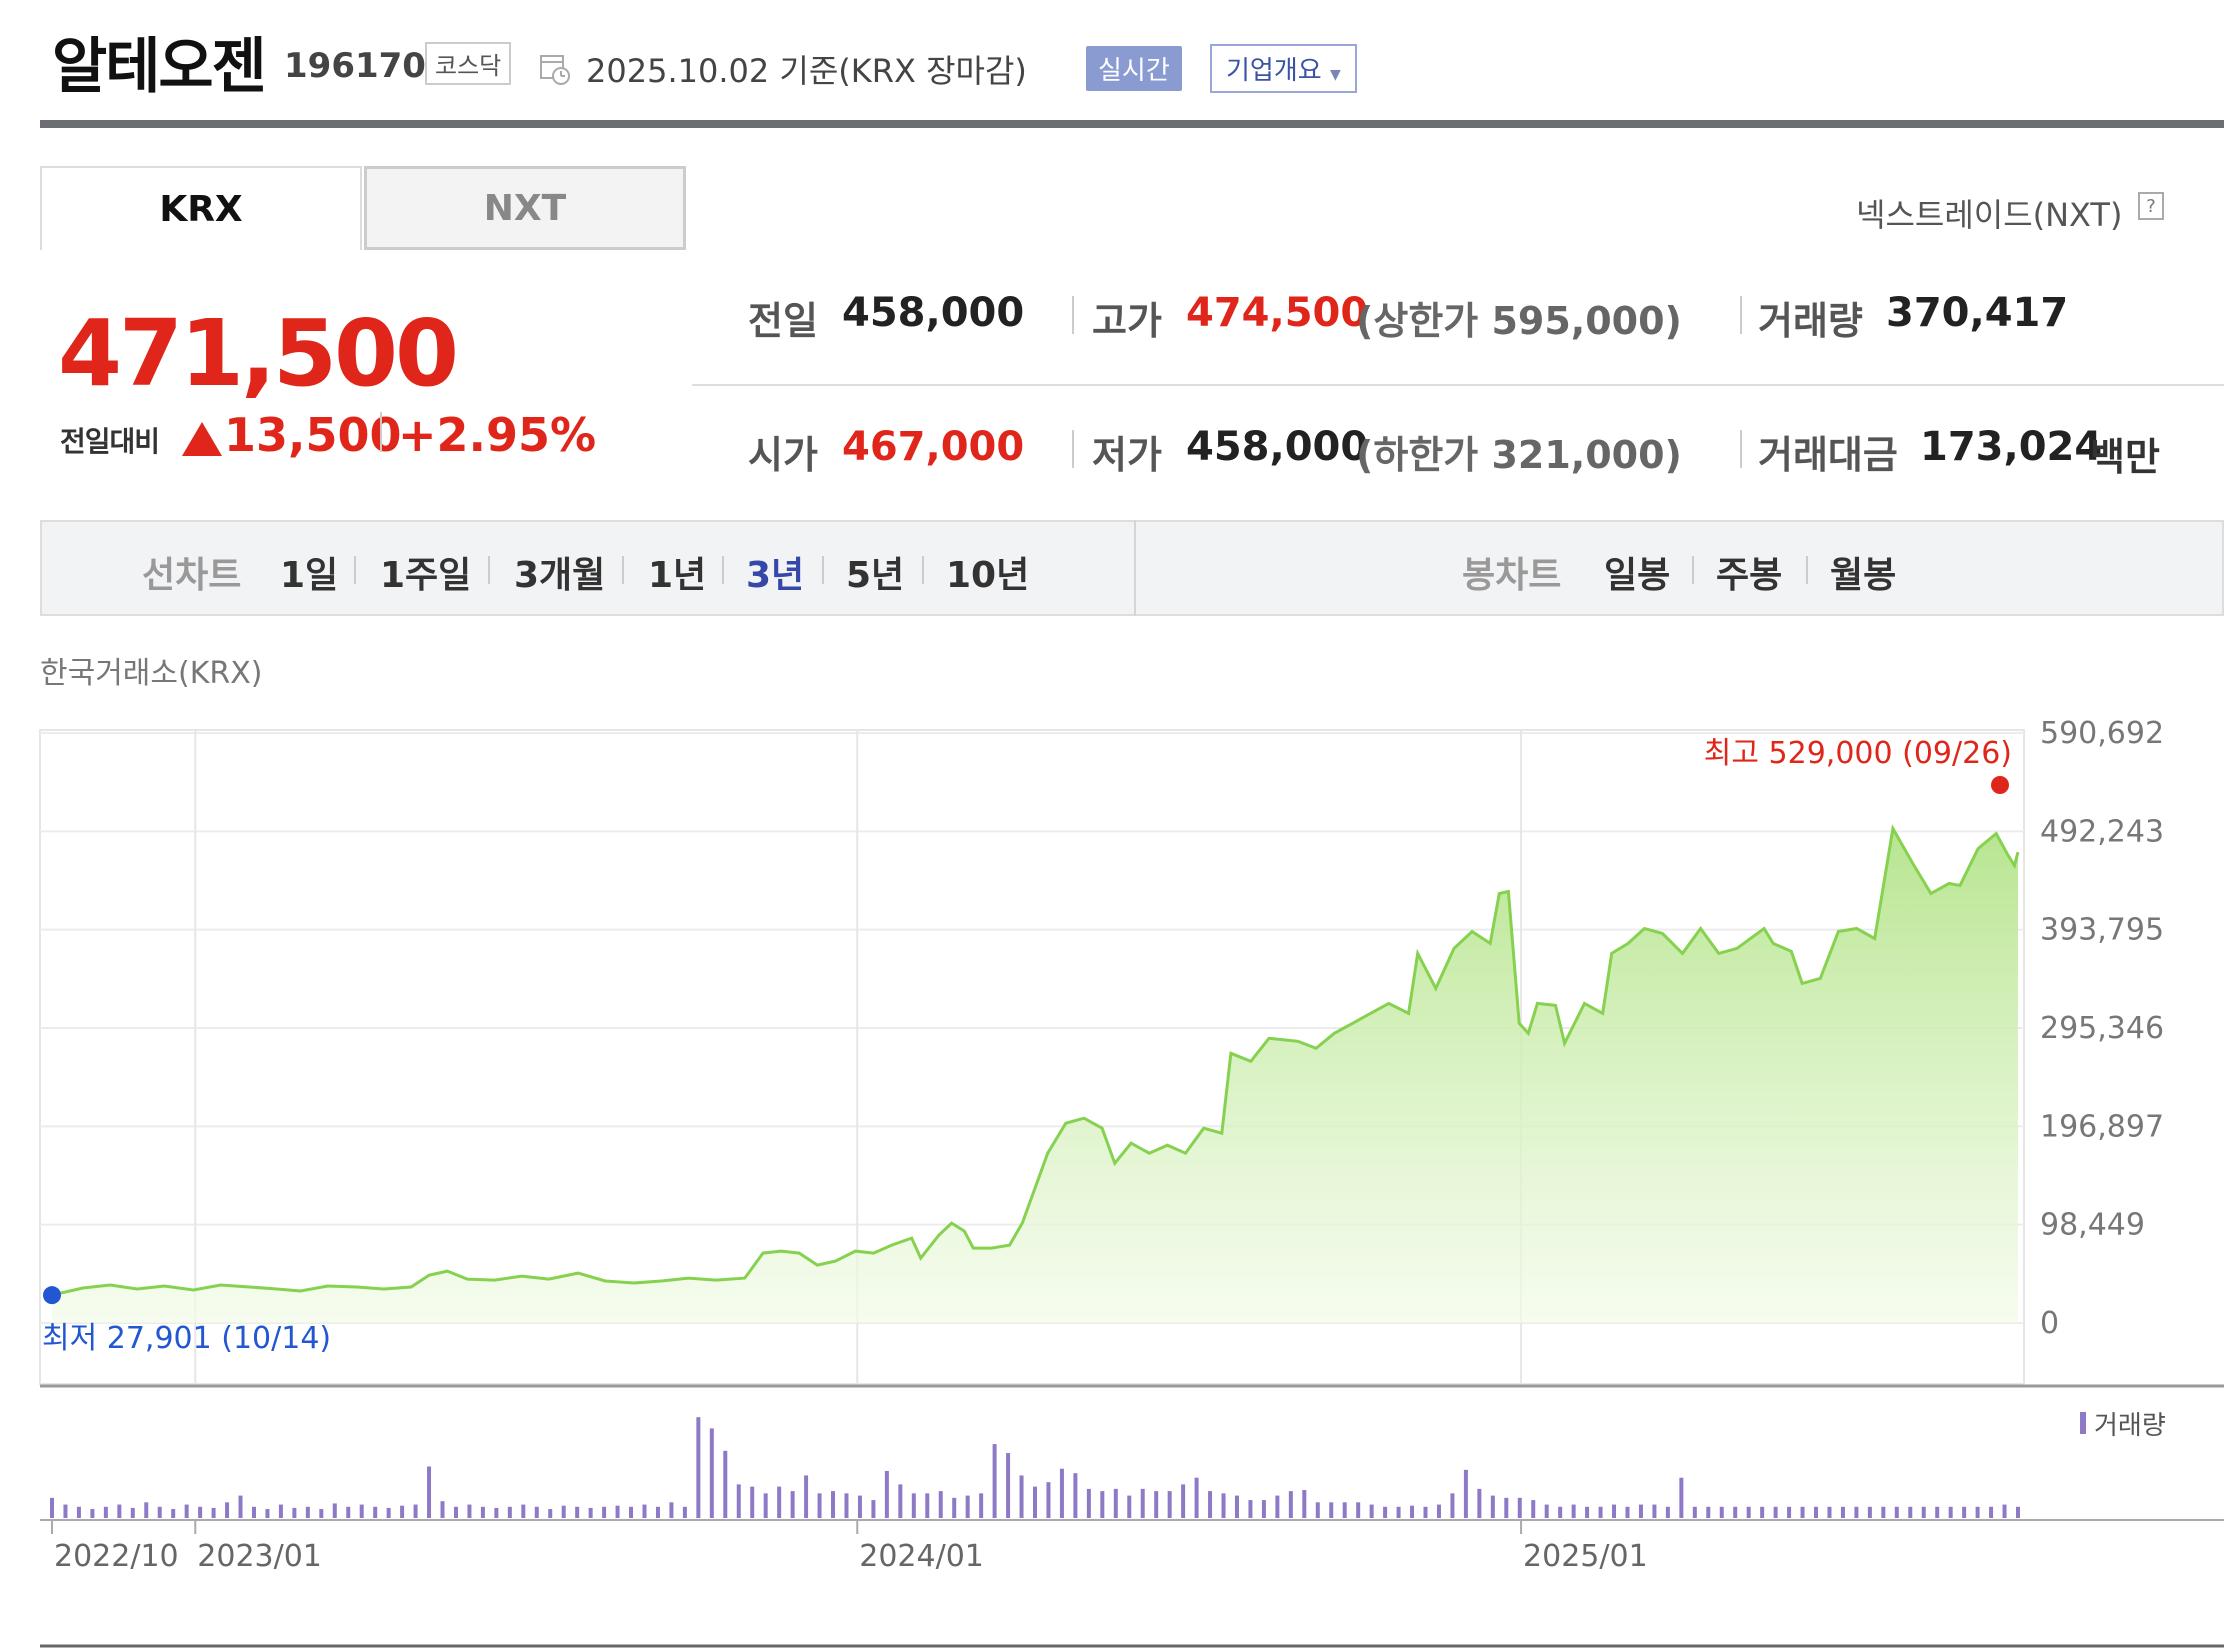 Image resolution: width=2224 pixels, height=1650 pixels. Describe the element at coordinates (192, 575) in the screenshot. I see `line-chart-label: 선차트` at that location.